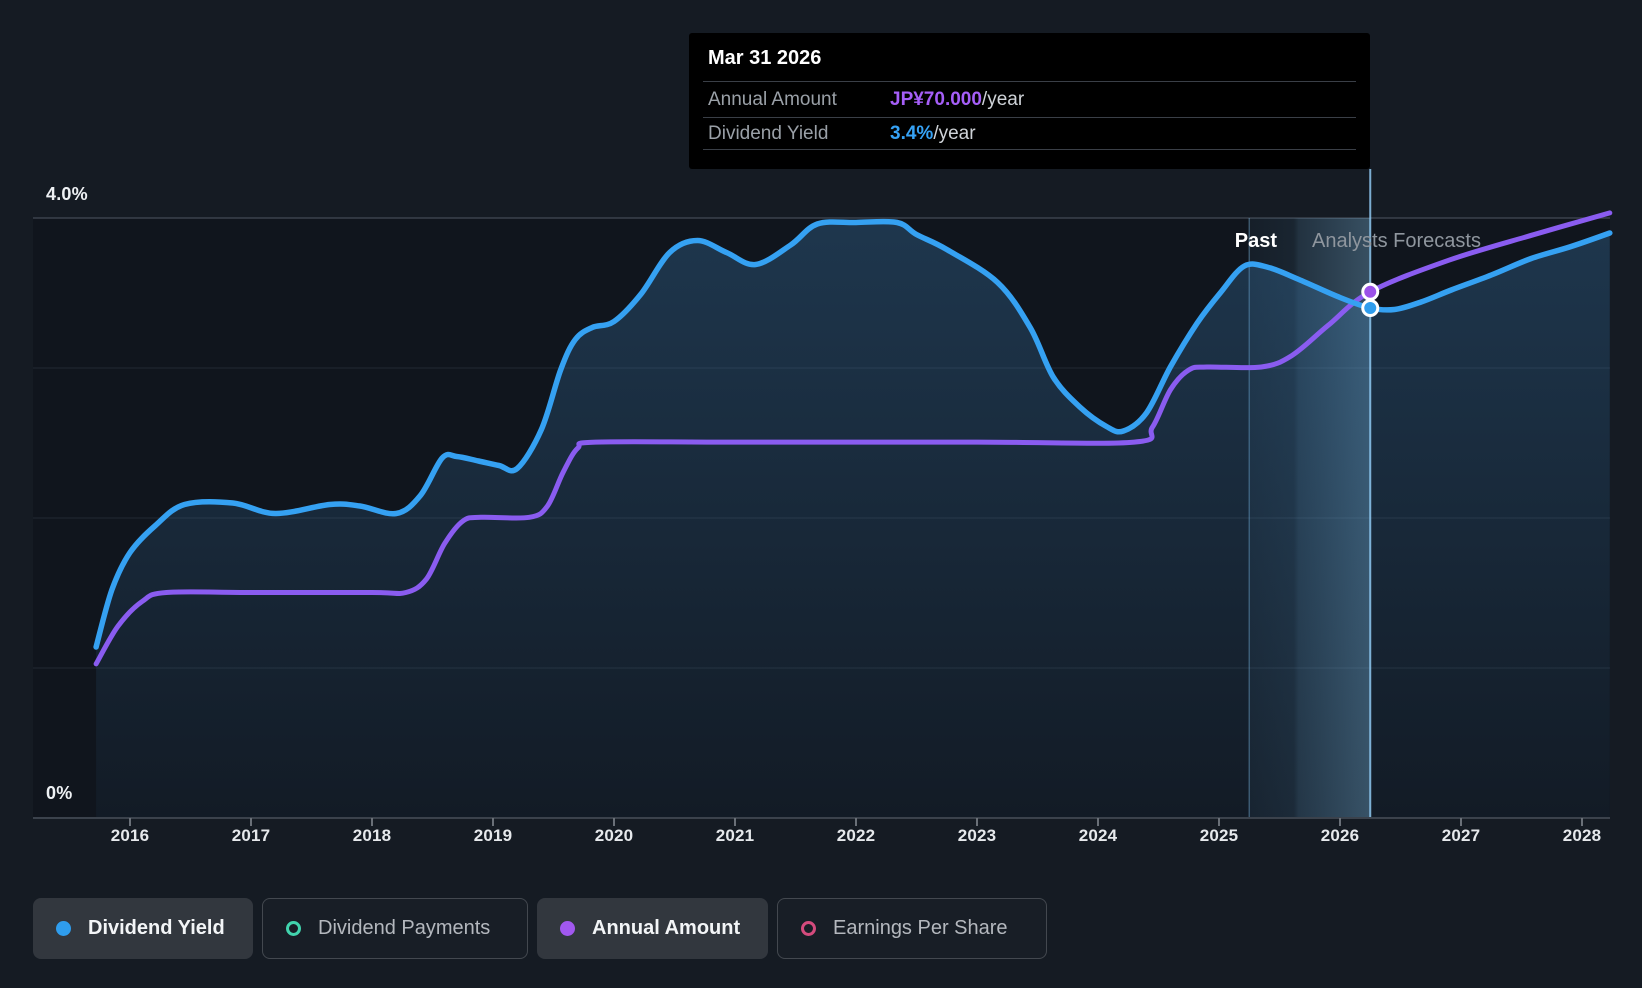 The image size is (1642, 988). What do you see at coordinates (772, 99) in the screenshot?
I see `tooltip-label: Annual Amount` at bounding box center [772, 99].